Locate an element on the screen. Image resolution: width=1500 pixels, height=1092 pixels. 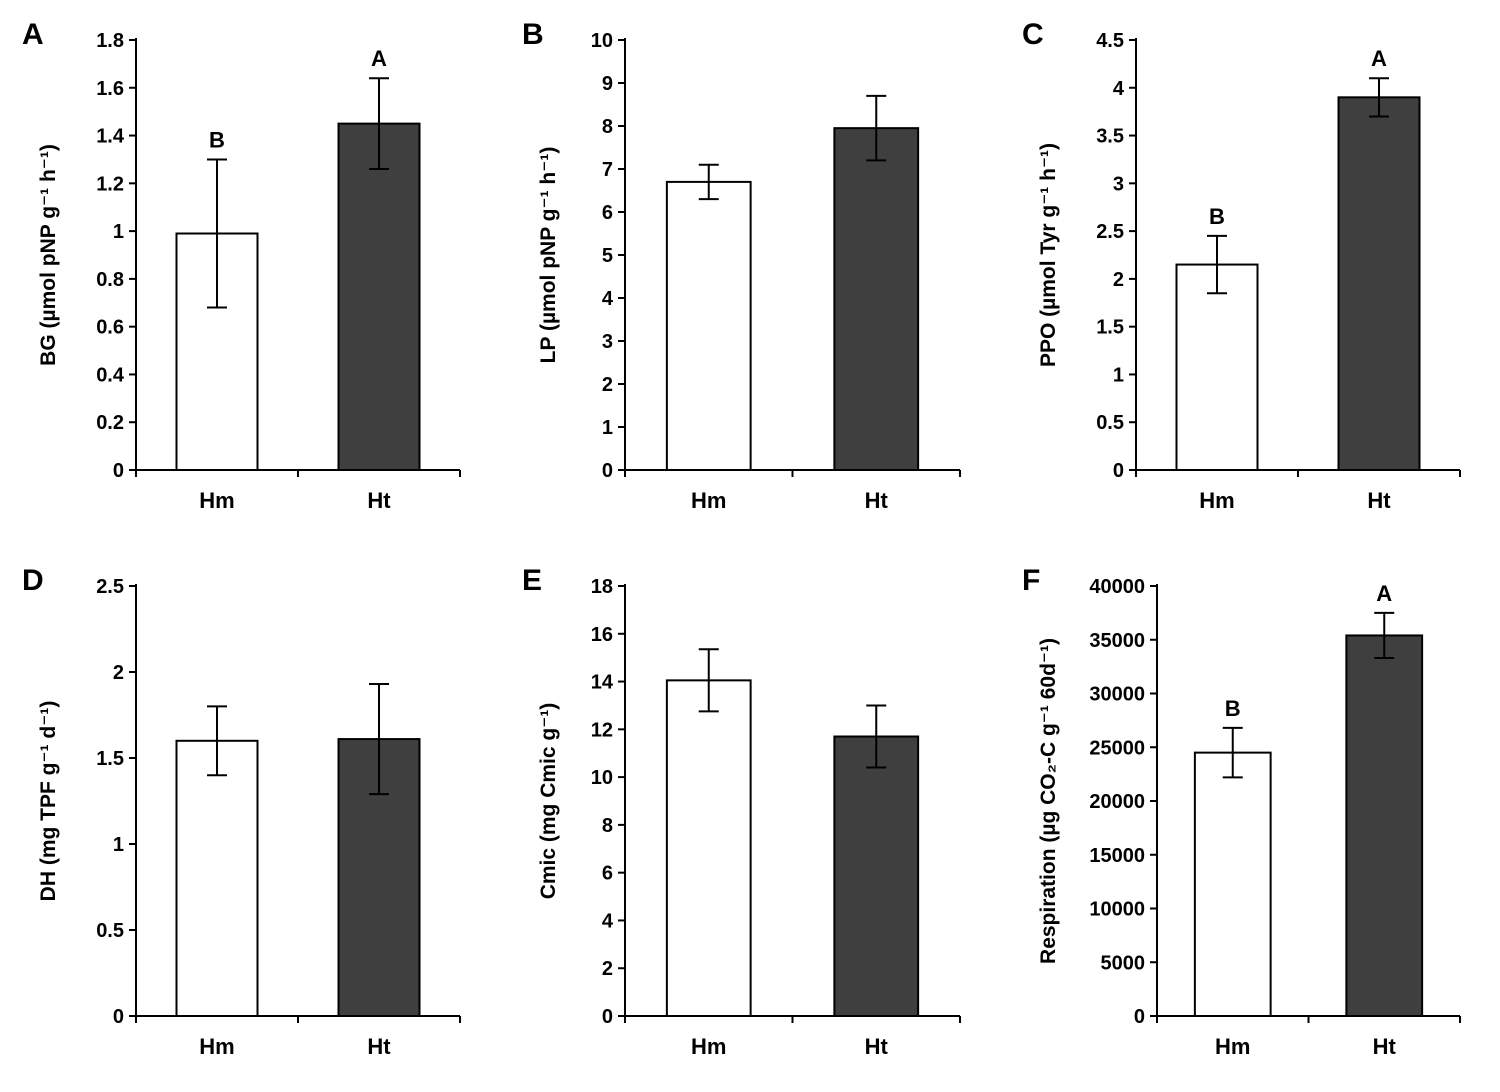
y-tick-label: 35000 is located at coordinates (1117, 641).